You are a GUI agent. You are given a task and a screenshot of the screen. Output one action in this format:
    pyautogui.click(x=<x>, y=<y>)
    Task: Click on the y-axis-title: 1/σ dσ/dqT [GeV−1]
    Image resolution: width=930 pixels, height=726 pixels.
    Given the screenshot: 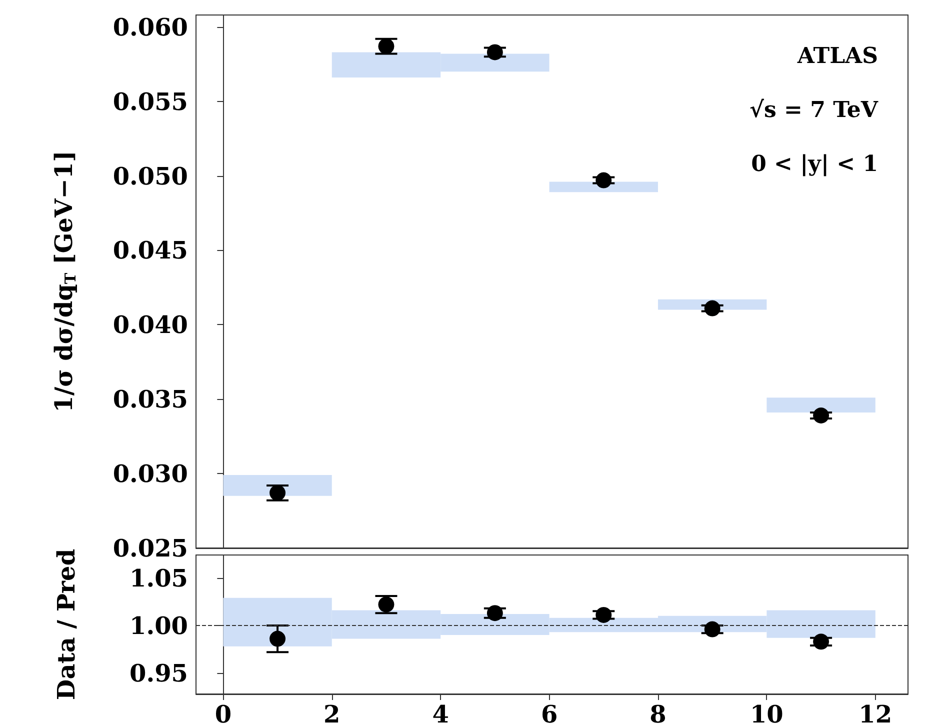 What is the action you would take?
    pyautogui.click(x=64, y=281)
    